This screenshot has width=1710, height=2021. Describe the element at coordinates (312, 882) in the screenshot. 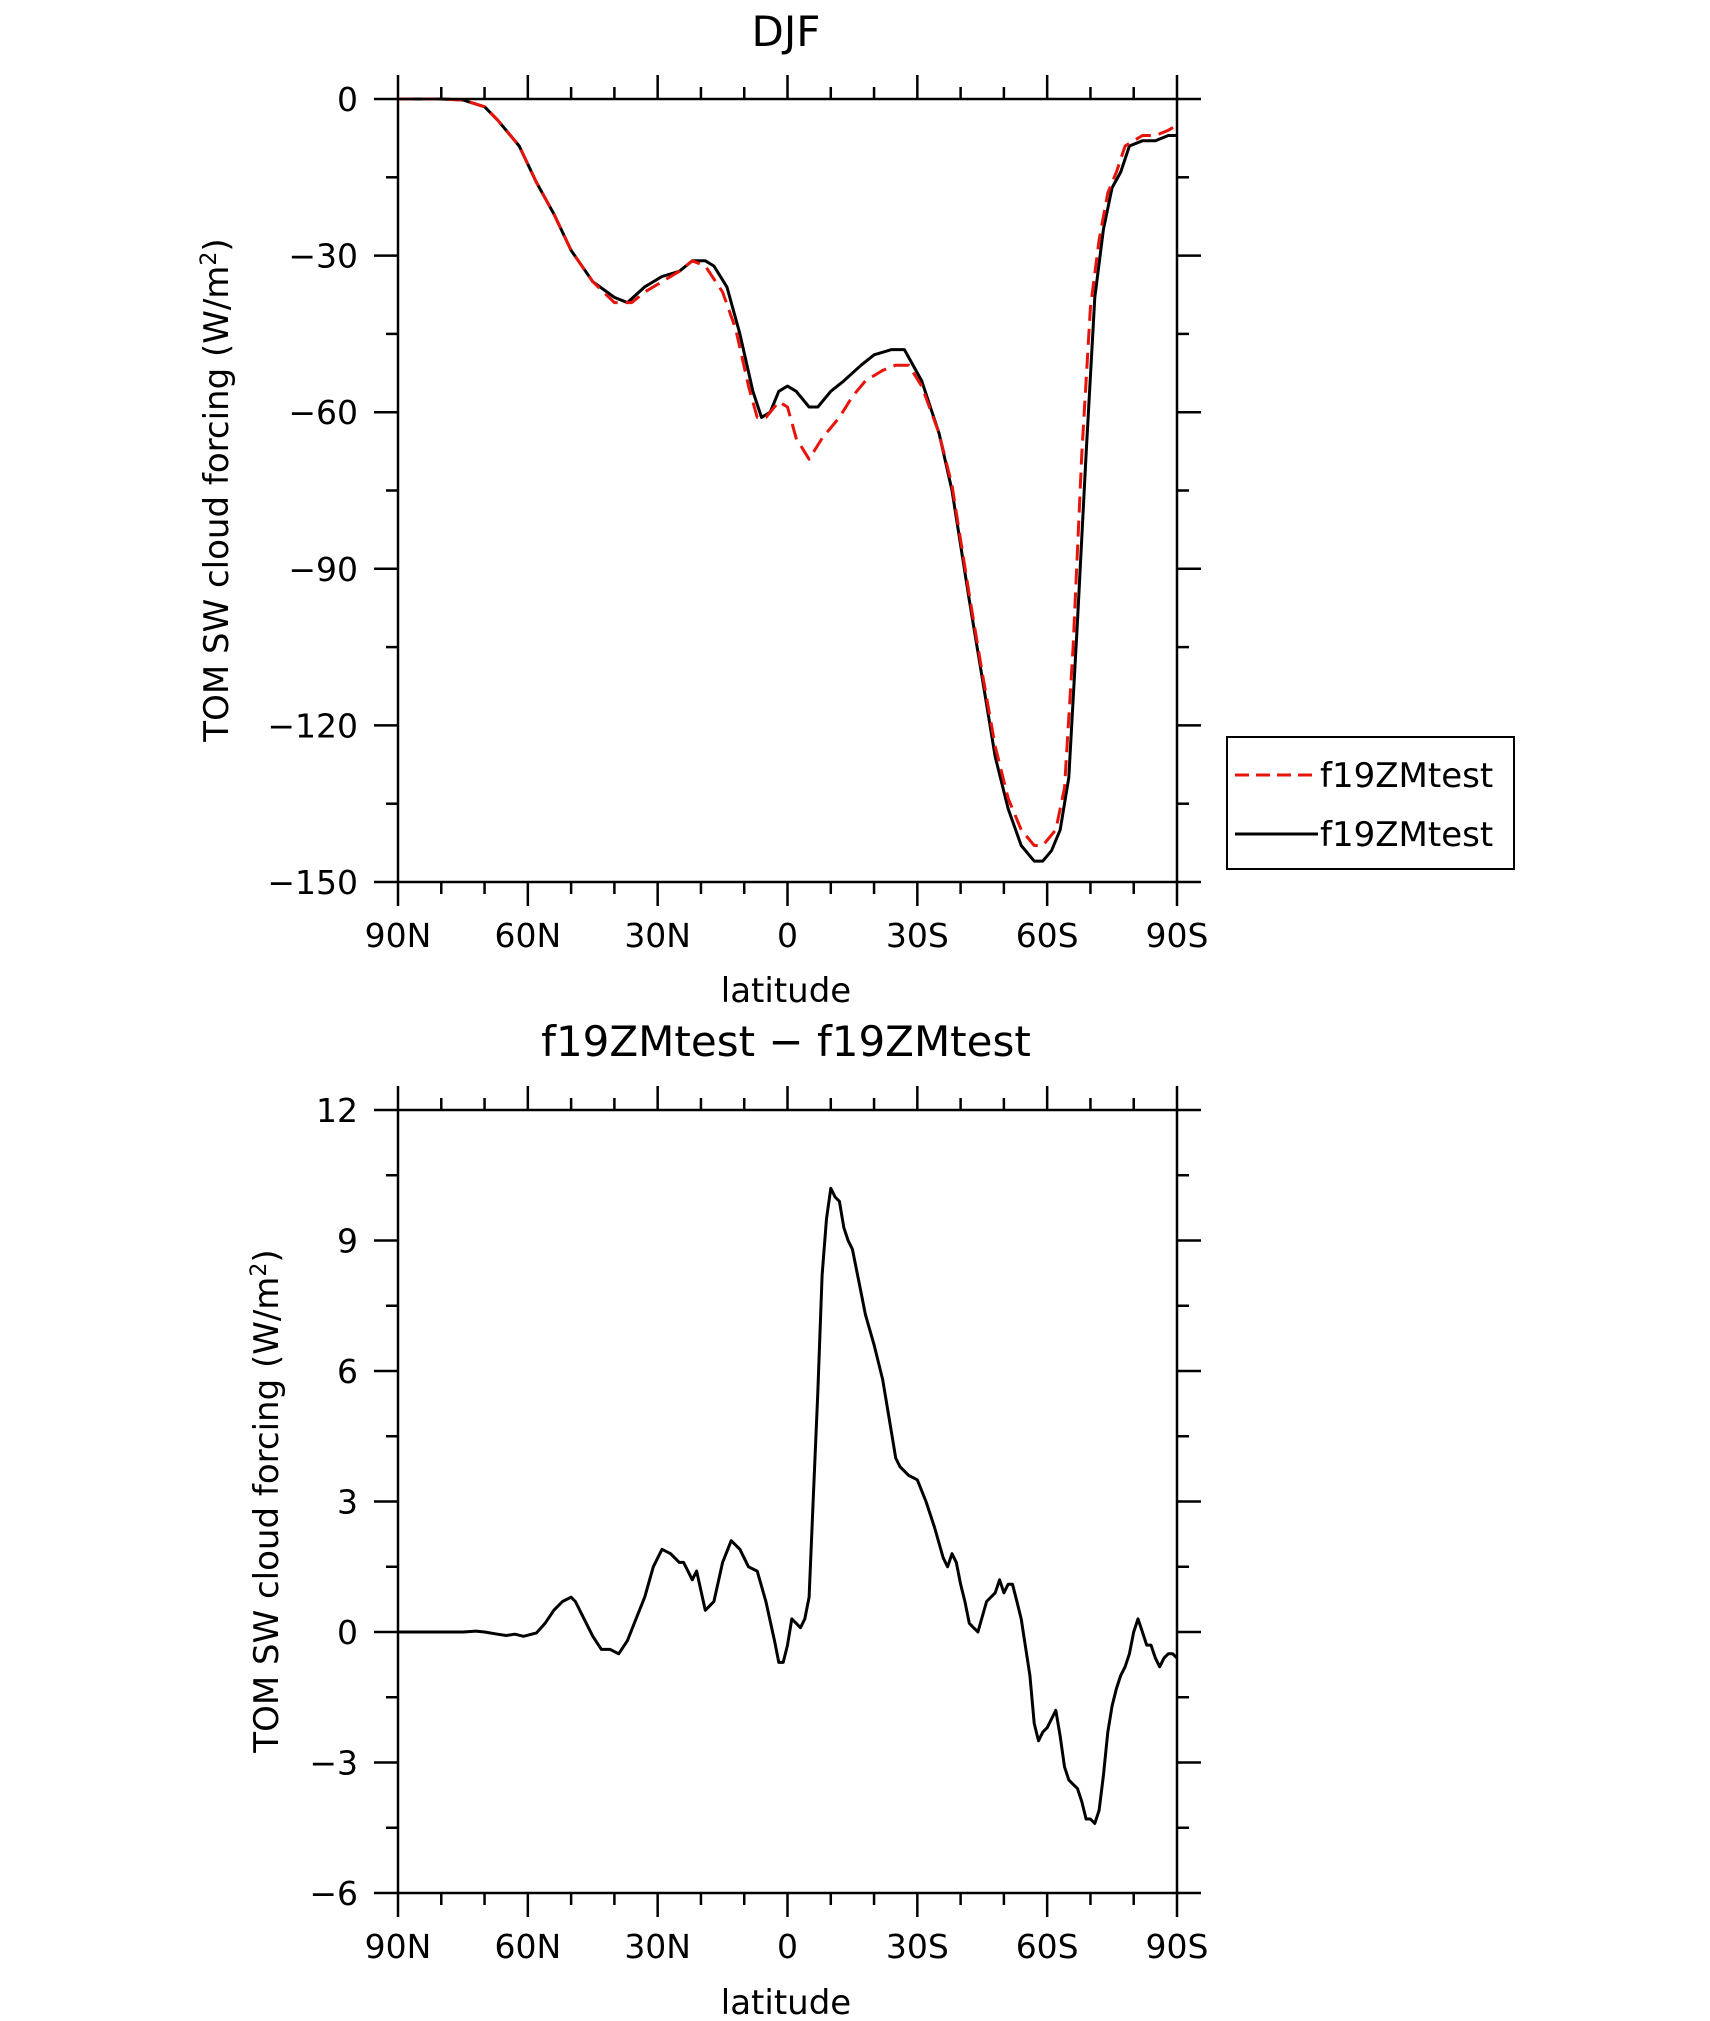

I see `y-tick-label: −150` at that location.